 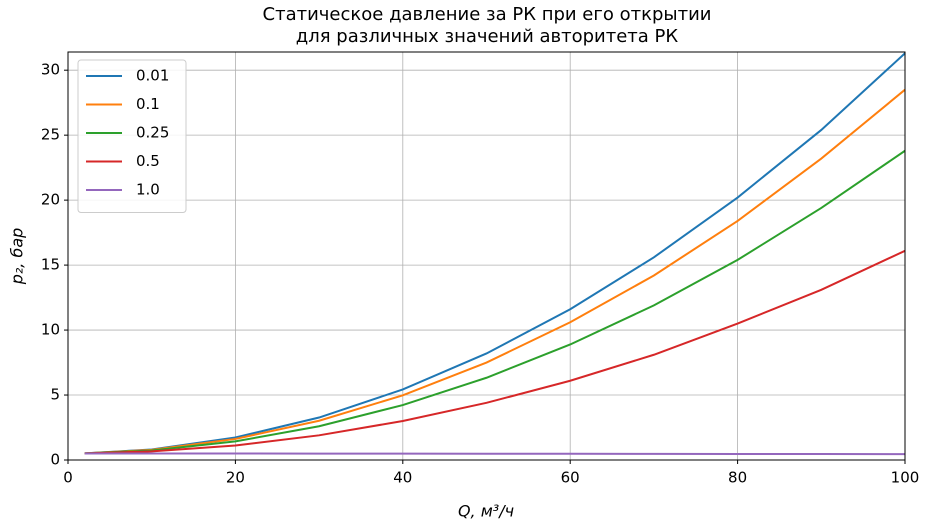 I want to click on data-line, so click(x=495, y=454).